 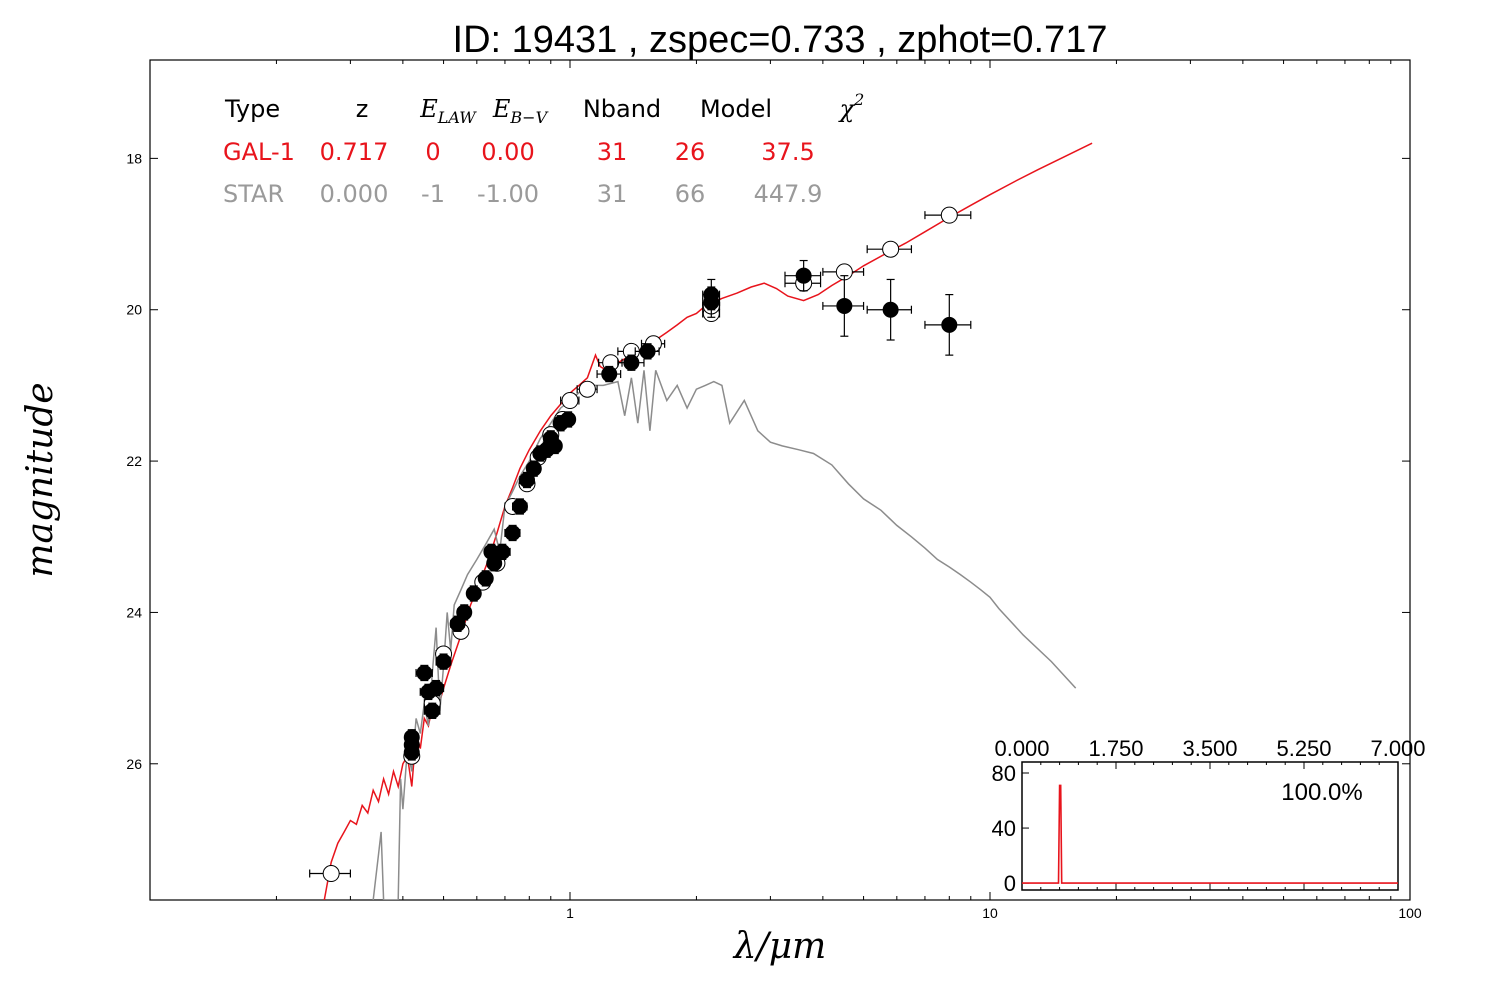 I want to click on table-cell: 26, so click(x=690, y=152).